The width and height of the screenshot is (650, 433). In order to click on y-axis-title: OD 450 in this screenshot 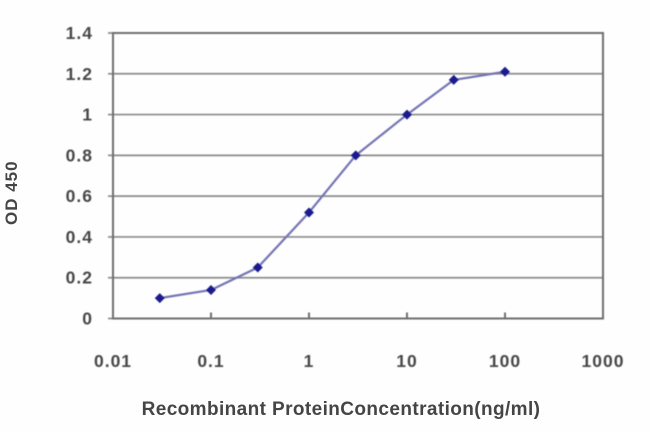, I will do `click(11, 192)`.